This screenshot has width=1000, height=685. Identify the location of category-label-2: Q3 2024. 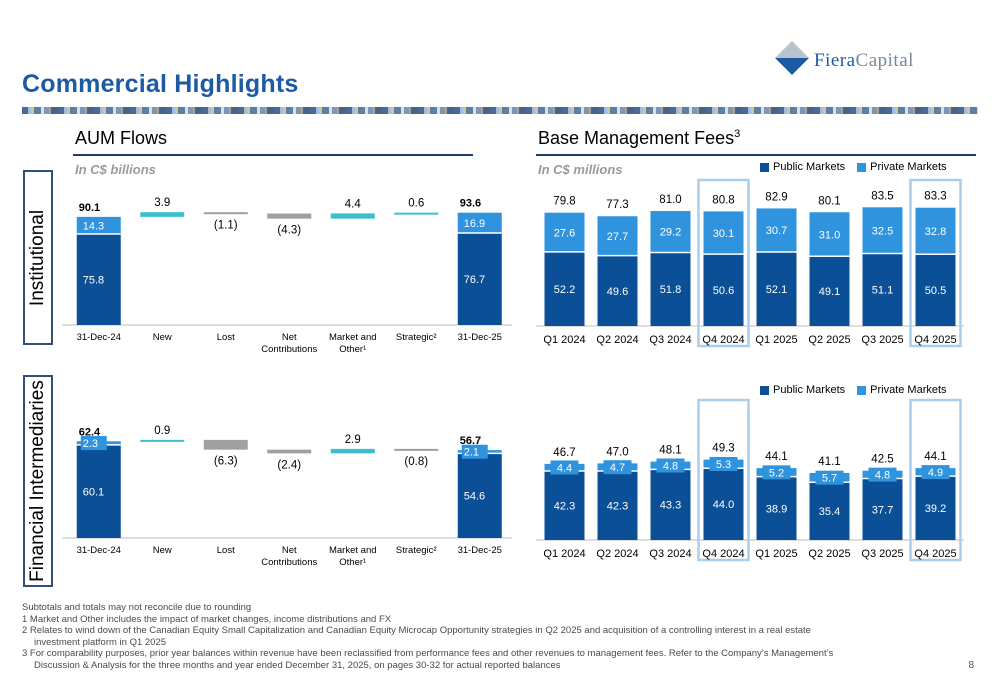
(670, 554).